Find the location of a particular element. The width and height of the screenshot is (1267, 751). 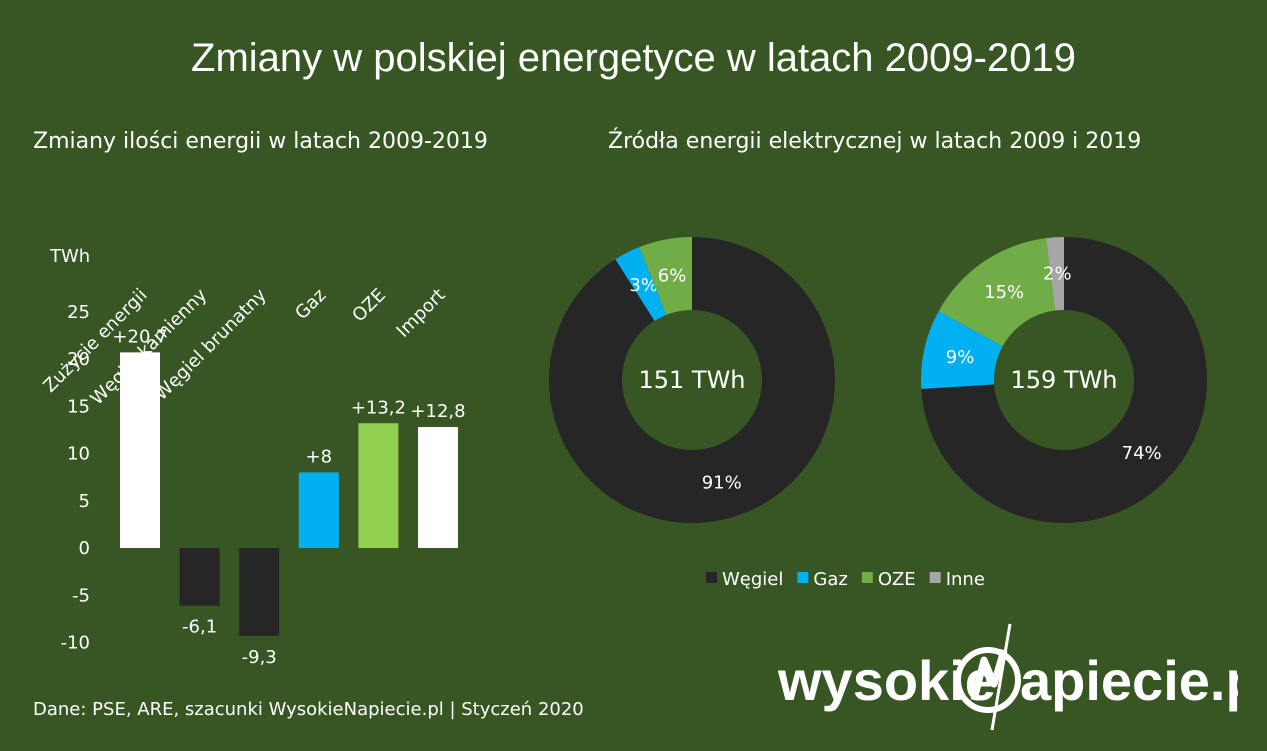

category-label: Import is located at coordinates (420, 313).